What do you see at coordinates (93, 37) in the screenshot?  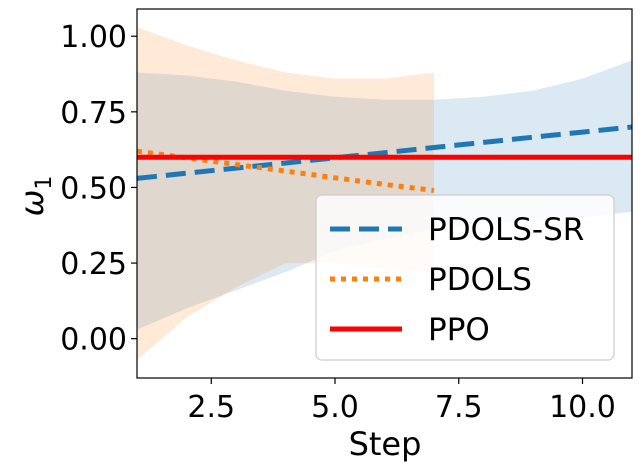 I see `y-tick-label: 1.00` at bounding box center [93, 37].